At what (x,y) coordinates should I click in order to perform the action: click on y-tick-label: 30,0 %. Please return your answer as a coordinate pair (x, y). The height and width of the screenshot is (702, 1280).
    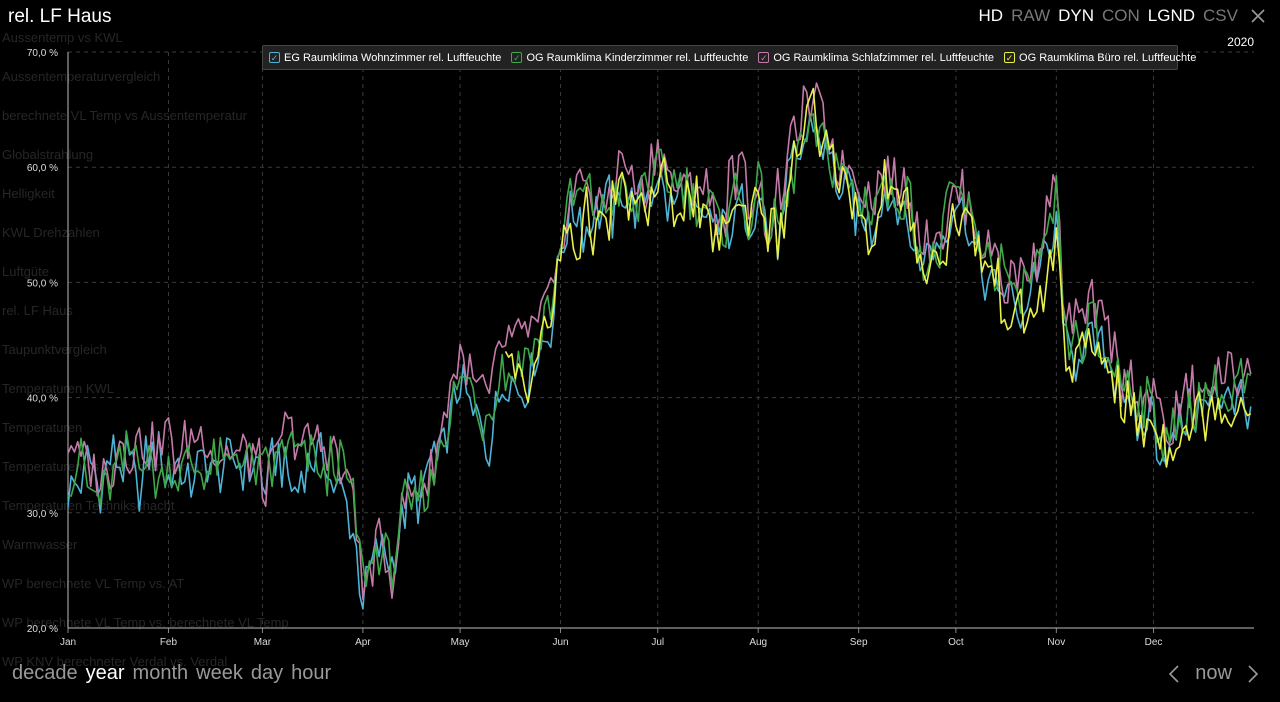
    Looking at the image, I should click on (42, 514).